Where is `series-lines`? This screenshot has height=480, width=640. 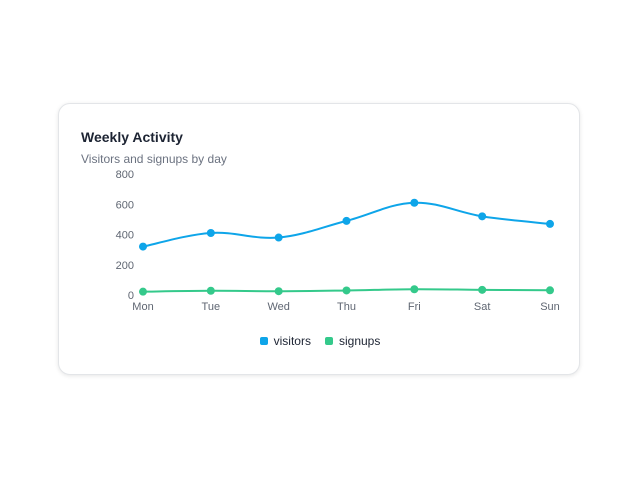
series-lines is located at coordinates (346, 247).